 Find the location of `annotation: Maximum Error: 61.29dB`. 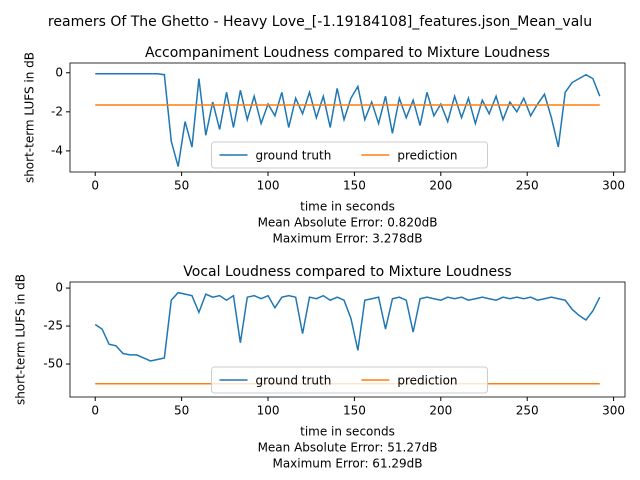

annotation: Maximum Error: 61.29dB is located at coordinates (347, 464).